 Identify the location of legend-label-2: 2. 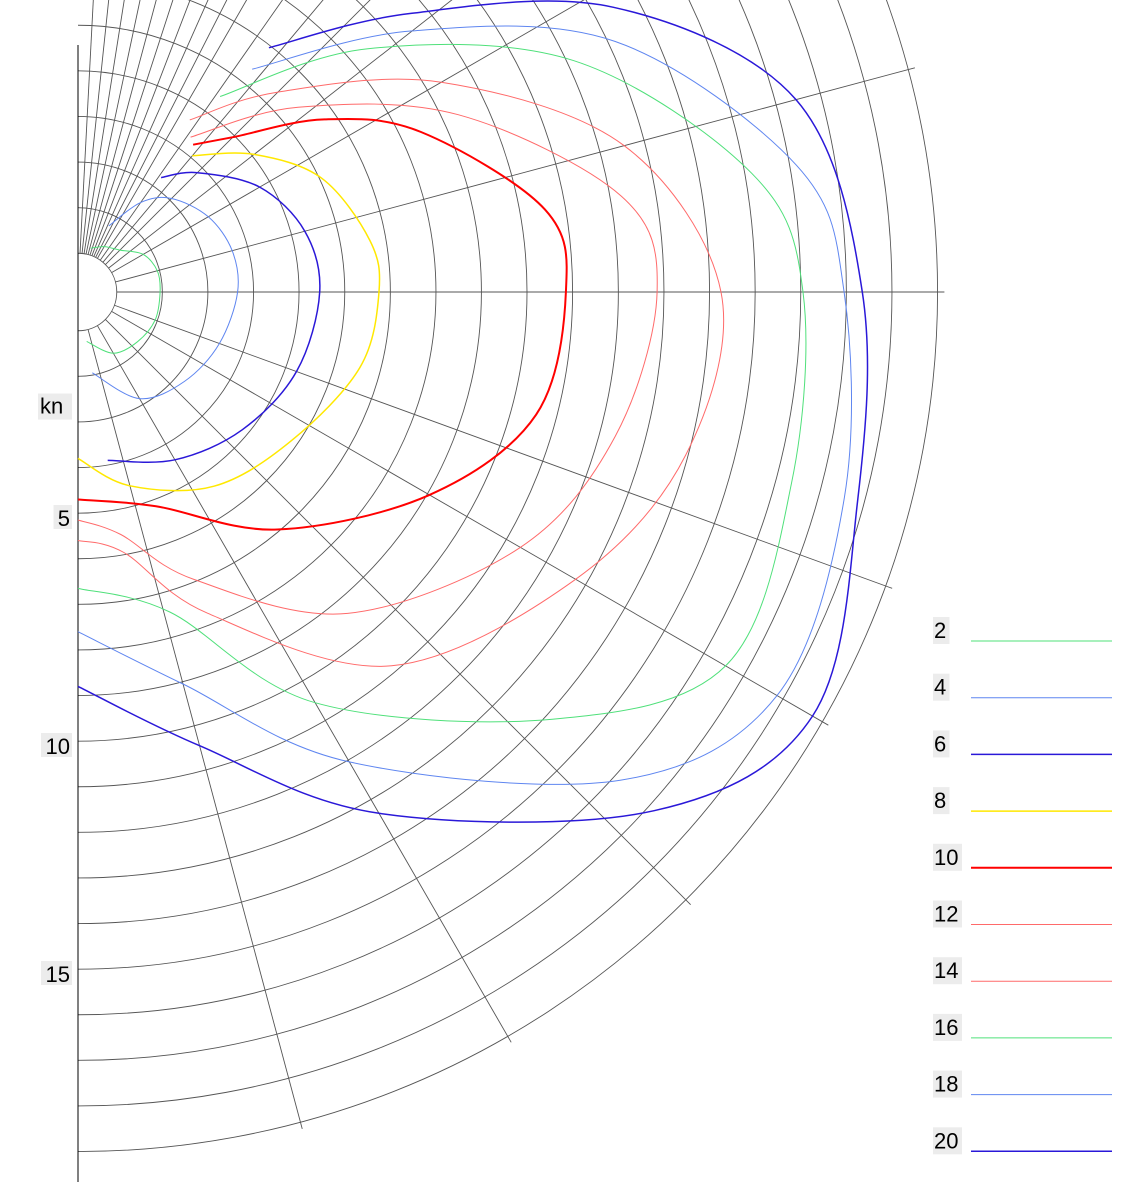
(940, 630).